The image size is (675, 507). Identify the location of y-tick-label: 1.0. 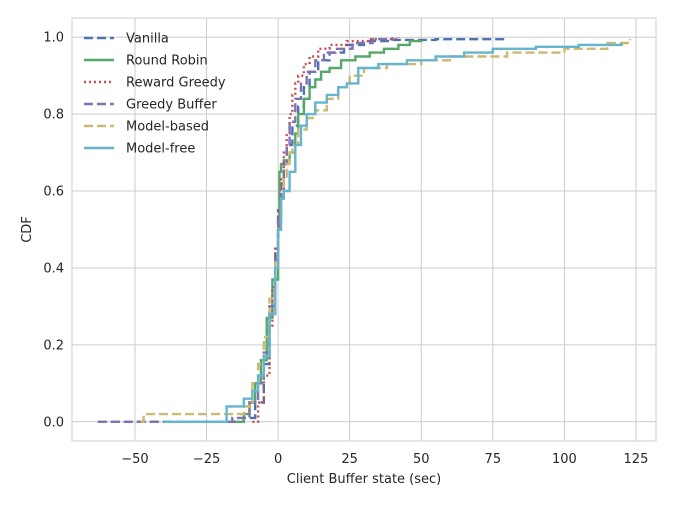
(53, 38).